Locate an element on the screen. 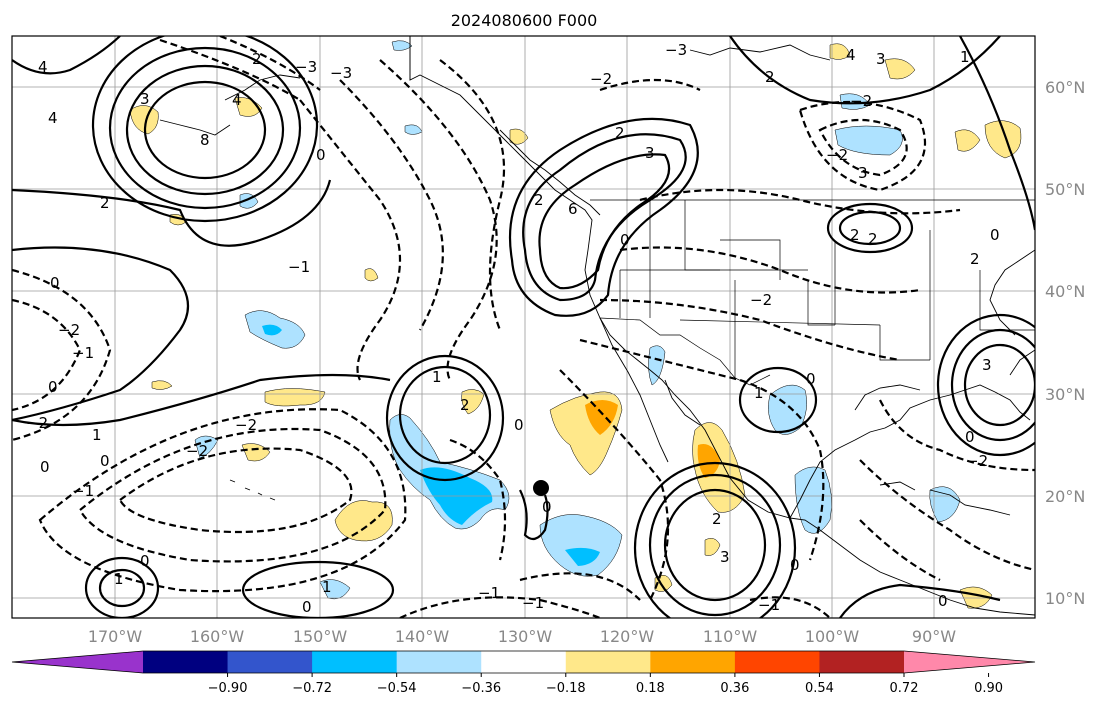  lon-label: 120°W is located at coordinates (627, 636).